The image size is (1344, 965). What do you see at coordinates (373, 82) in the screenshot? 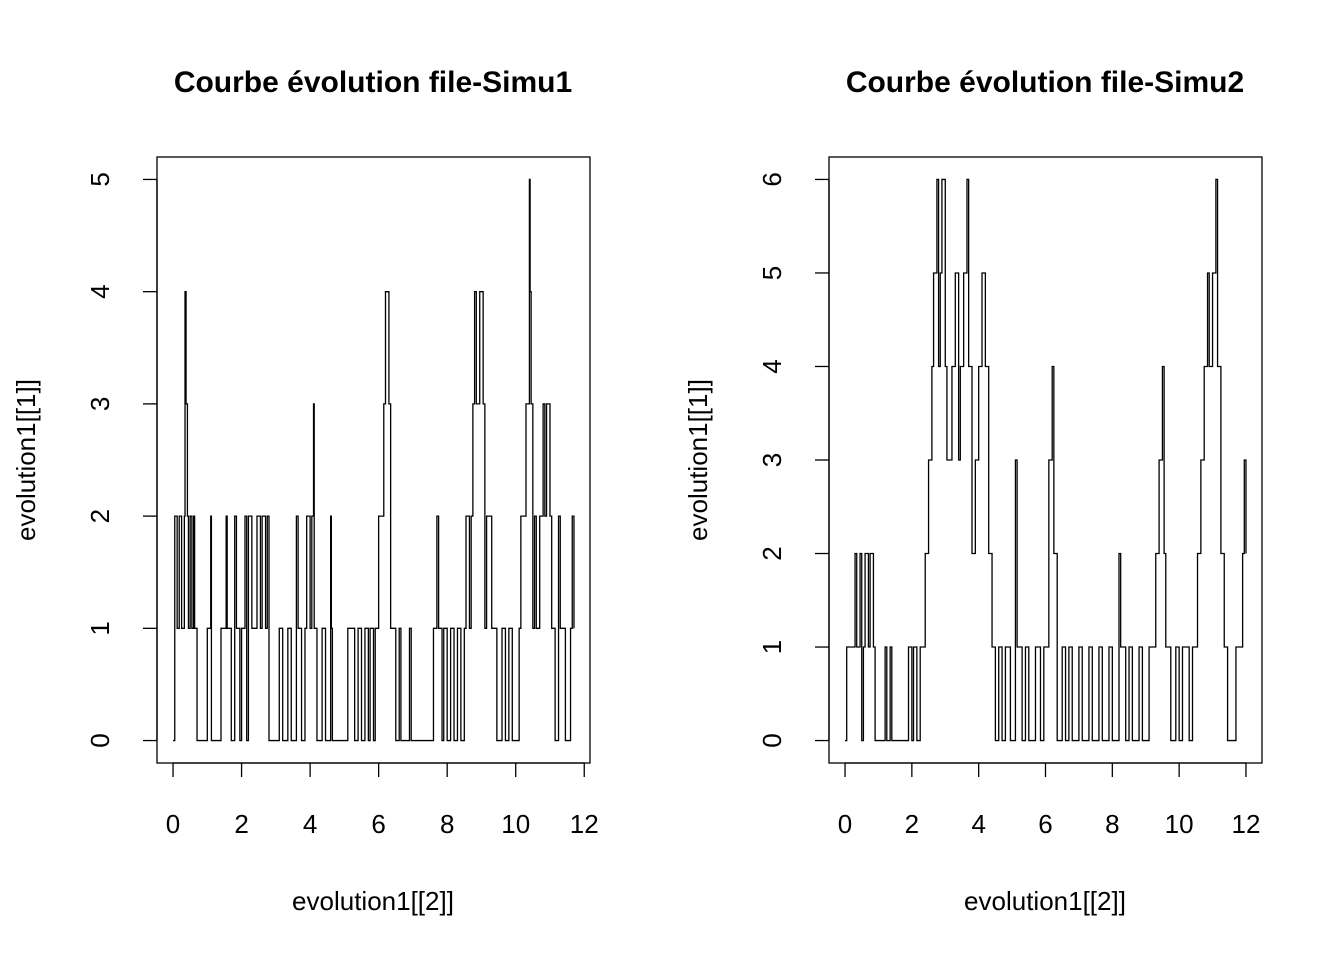
I see `chart-title: Courbe évolution file-Simu1` at bounding box center [373, 82].